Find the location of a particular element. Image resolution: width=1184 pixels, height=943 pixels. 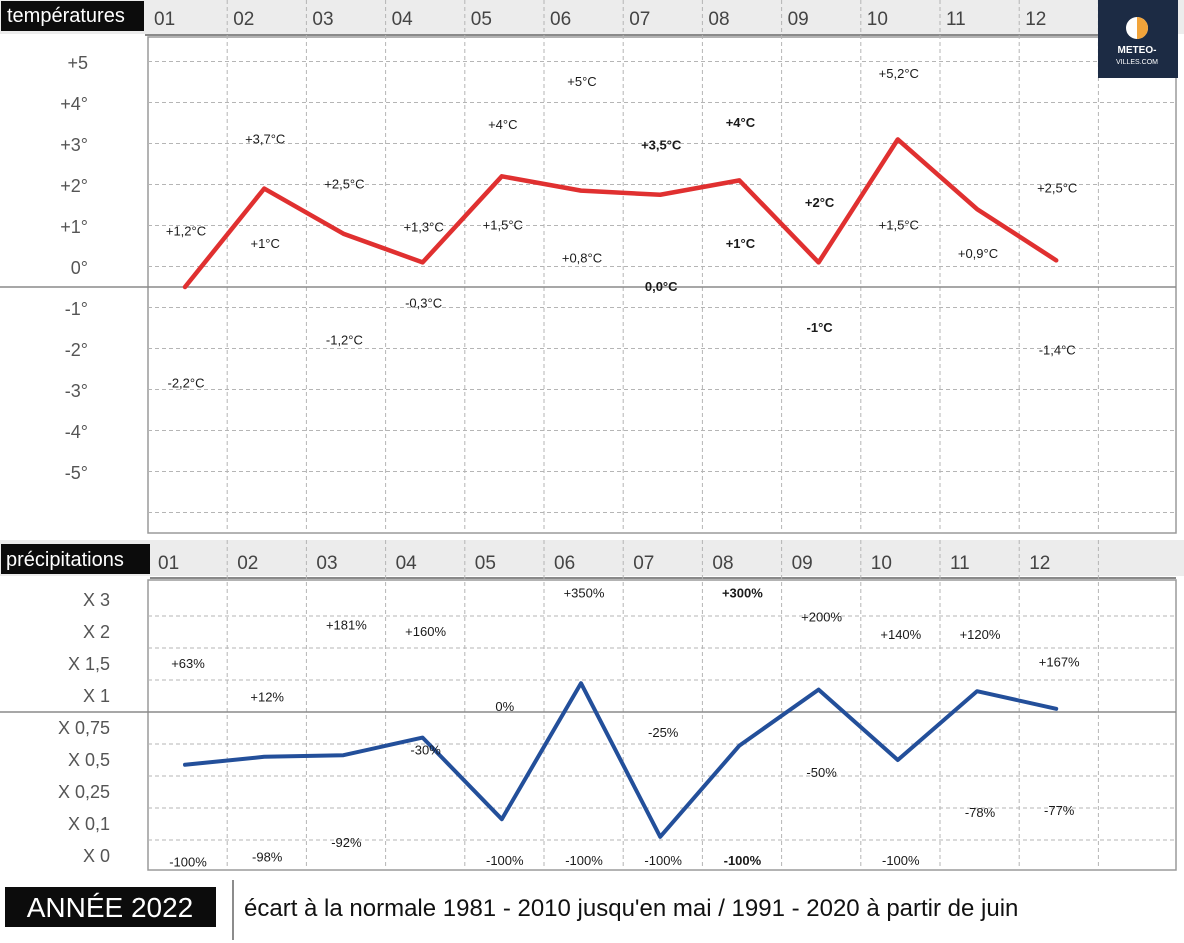

precipitation-data-label: +350% is located at coordinates (584, 593).